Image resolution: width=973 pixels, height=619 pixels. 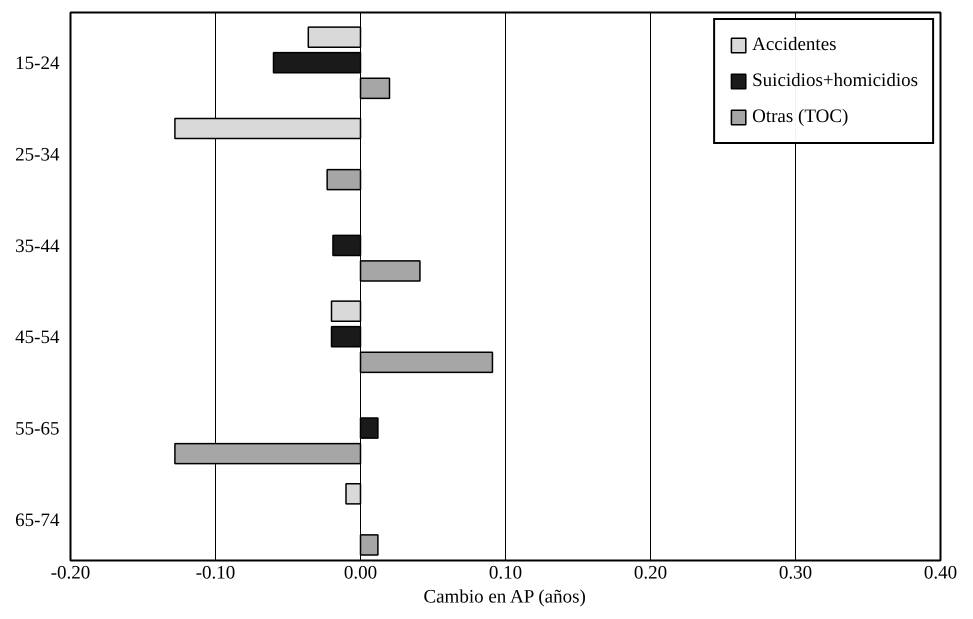 What do you see at coordinates (37, 337) in the screenshot?
I see `y-tick-label: 45-54` at bounding box center [37, 337].